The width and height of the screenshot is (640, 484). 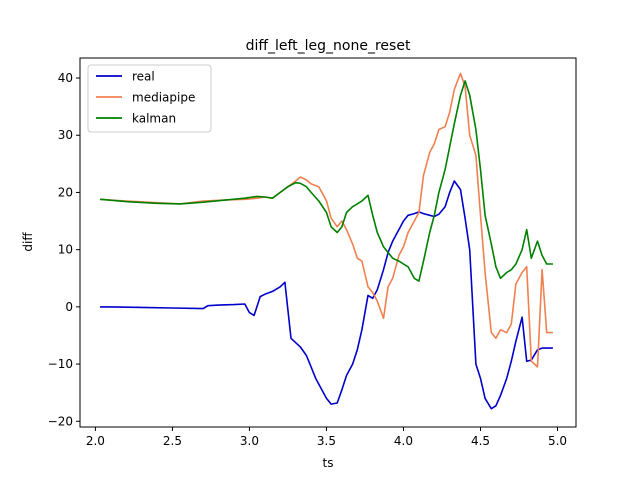 What do you see at coordinates (95, 441) in the screenshot?
I see `x-tick-label: 2.0` at bounding box center [95, 441].